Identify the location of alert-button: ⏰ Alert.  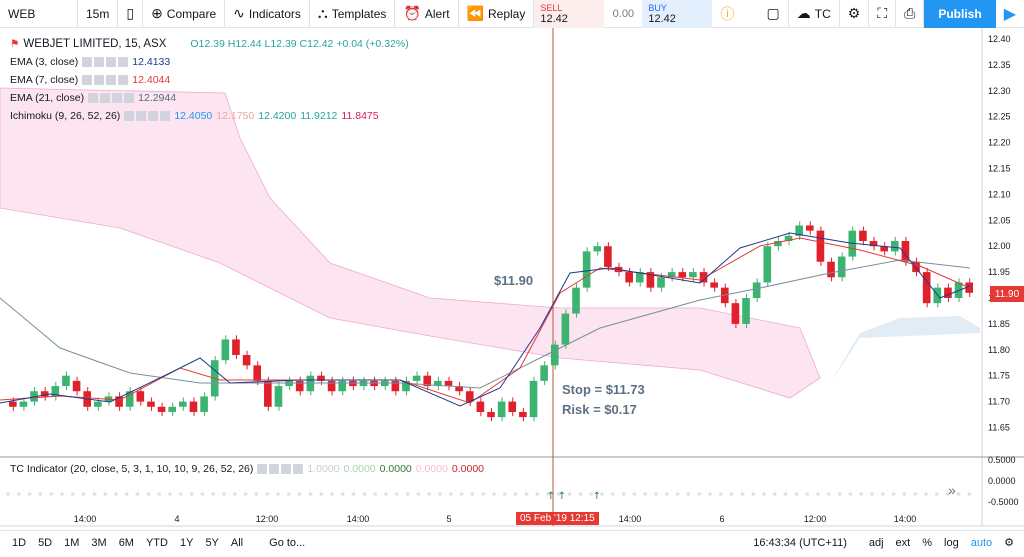
(427, 14).